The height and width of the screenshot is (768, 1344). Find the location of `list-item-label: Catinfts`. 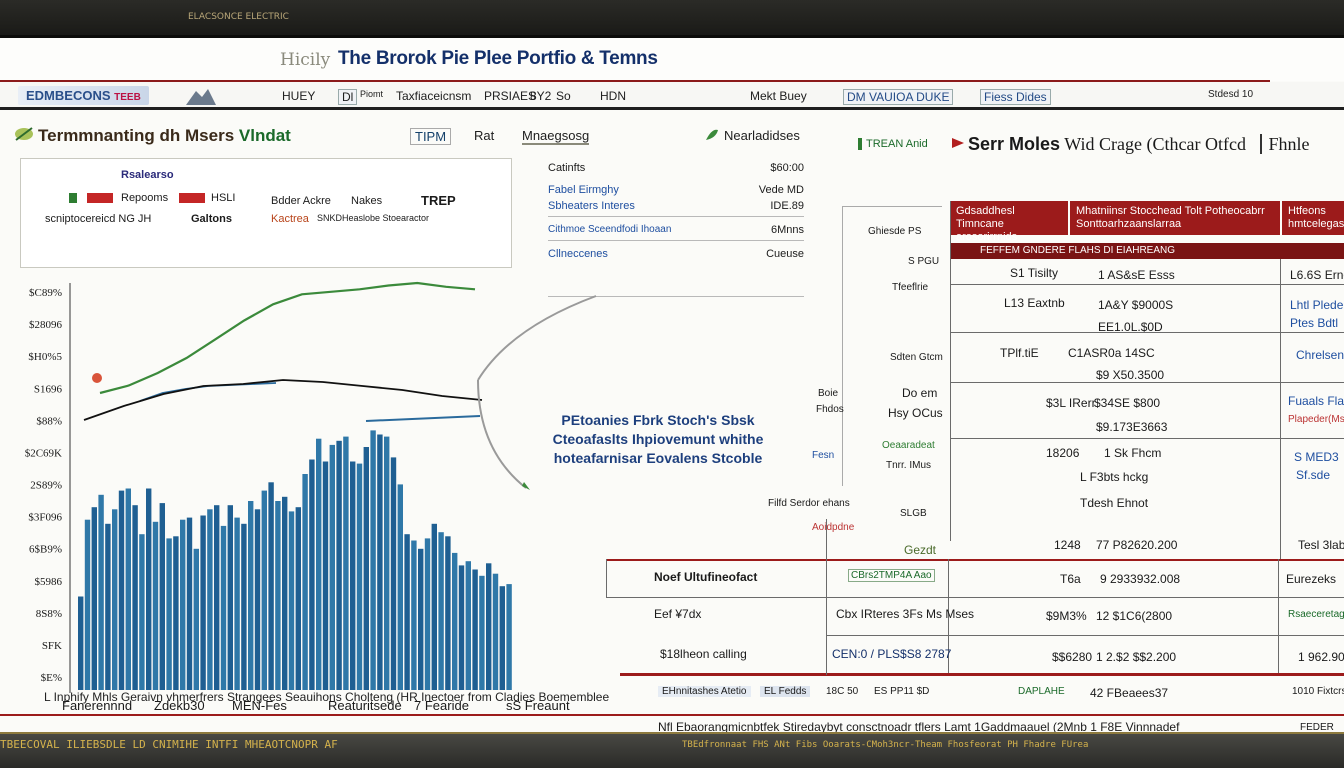

list-item-label: Catinfts is located at coordinates (567, 168).